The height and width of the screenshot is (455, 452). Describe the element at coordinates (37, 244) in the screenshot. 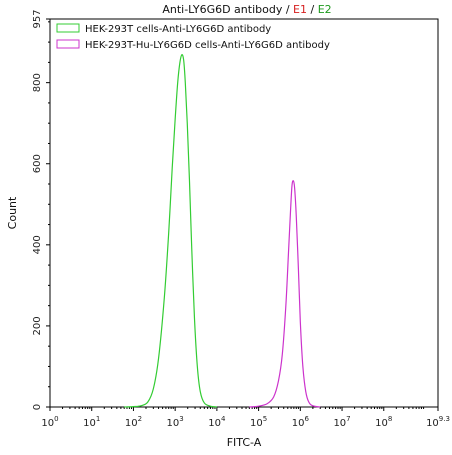

I see `y-tick-label: 400` at that location.